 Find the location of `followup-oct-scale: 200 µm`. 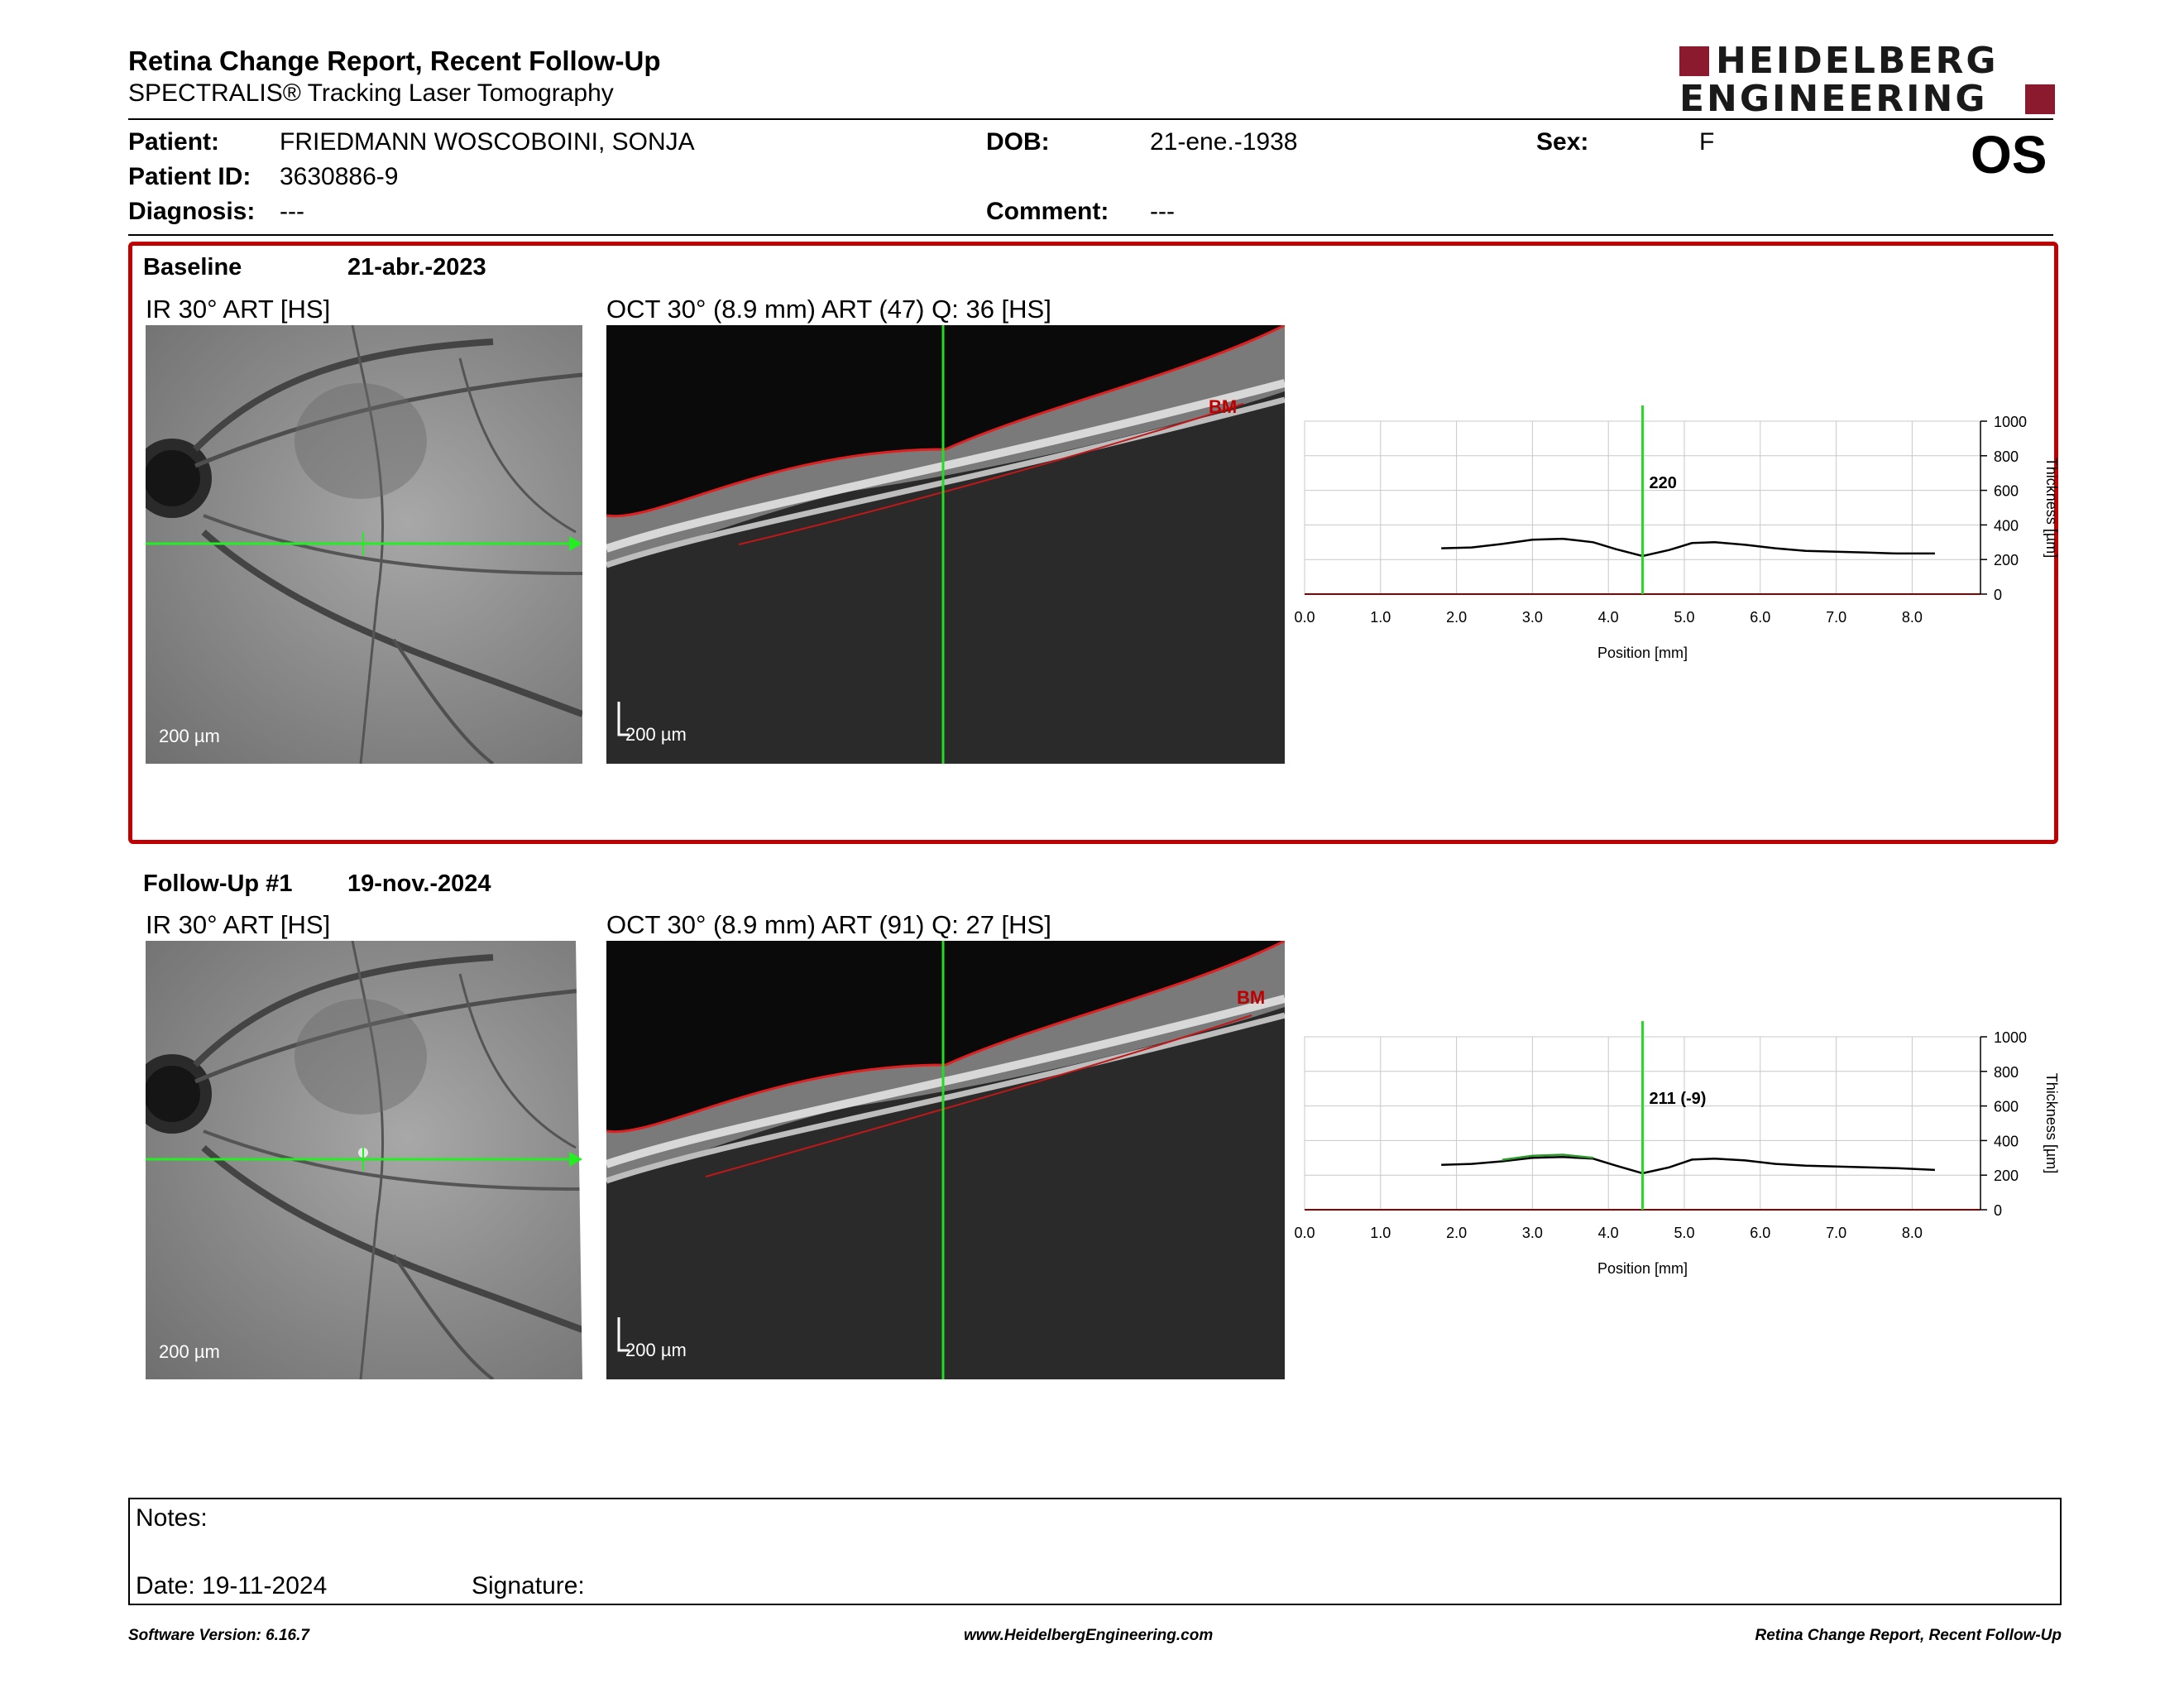

followup-oct-scale: 200 µm is located at coordinates (656, 1350).